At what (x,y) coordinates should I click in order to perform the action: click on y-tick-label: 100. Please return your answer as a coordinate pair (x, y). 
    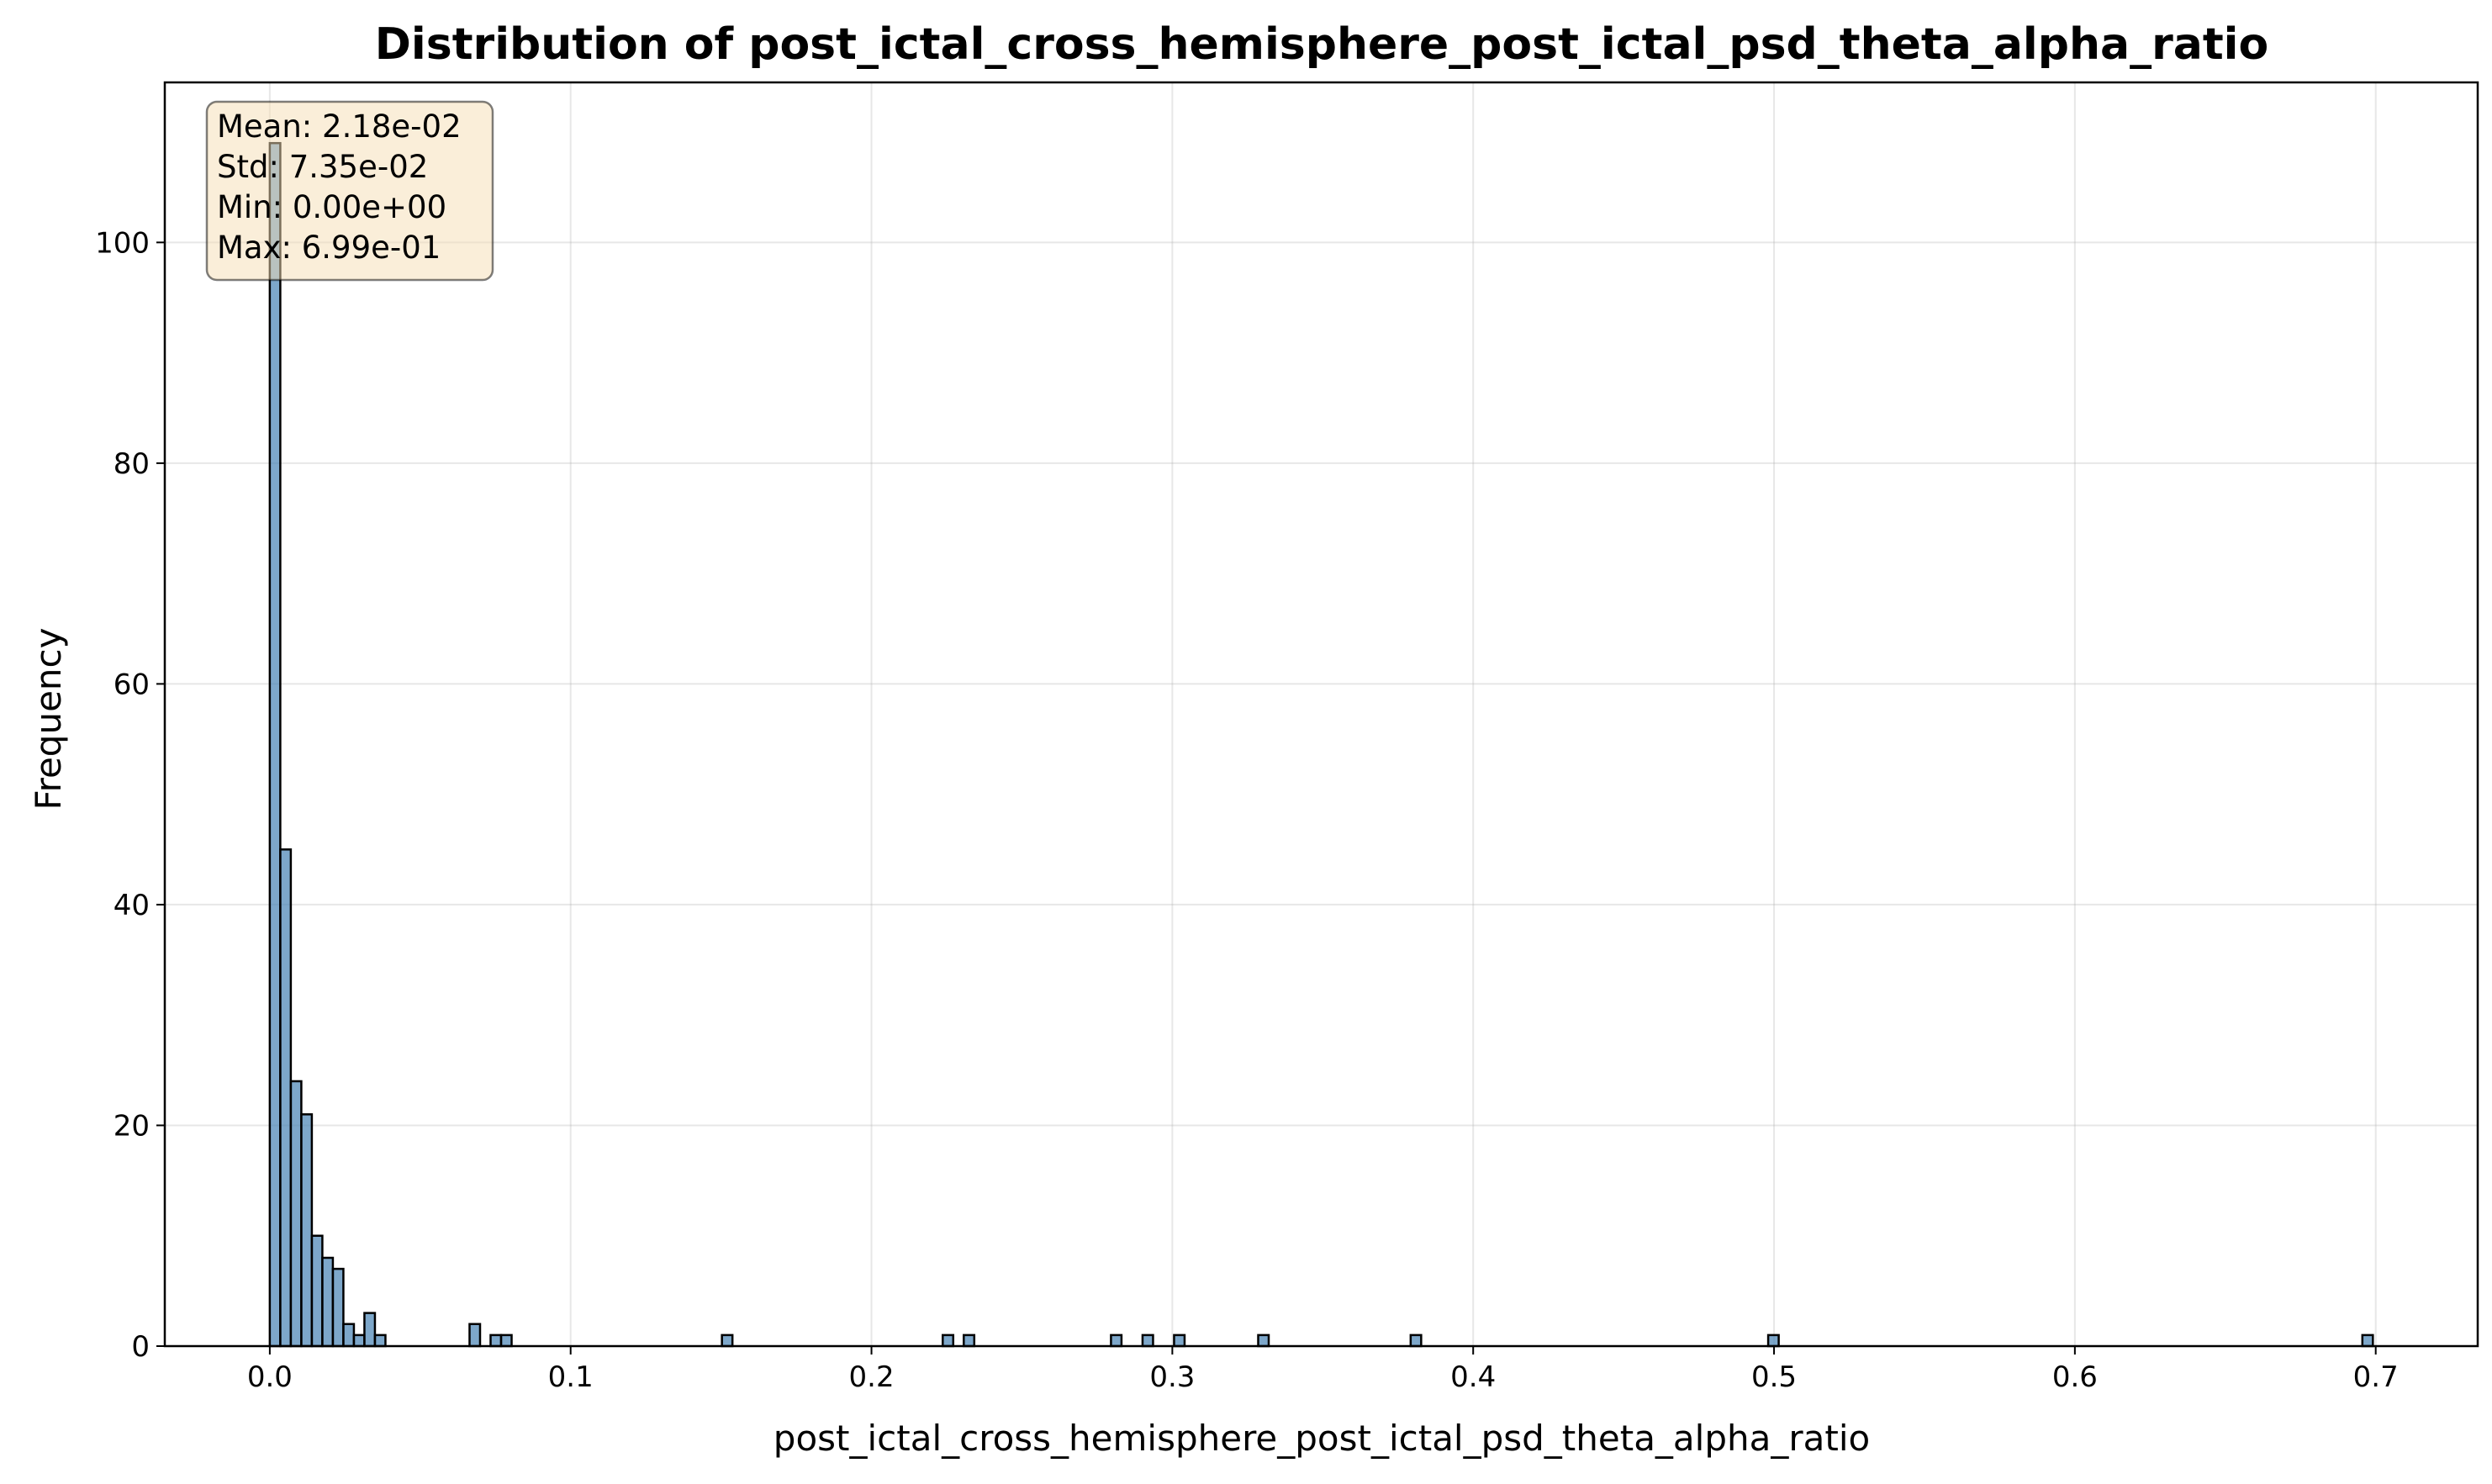
    Looking at the image, I should click on (122, 243).